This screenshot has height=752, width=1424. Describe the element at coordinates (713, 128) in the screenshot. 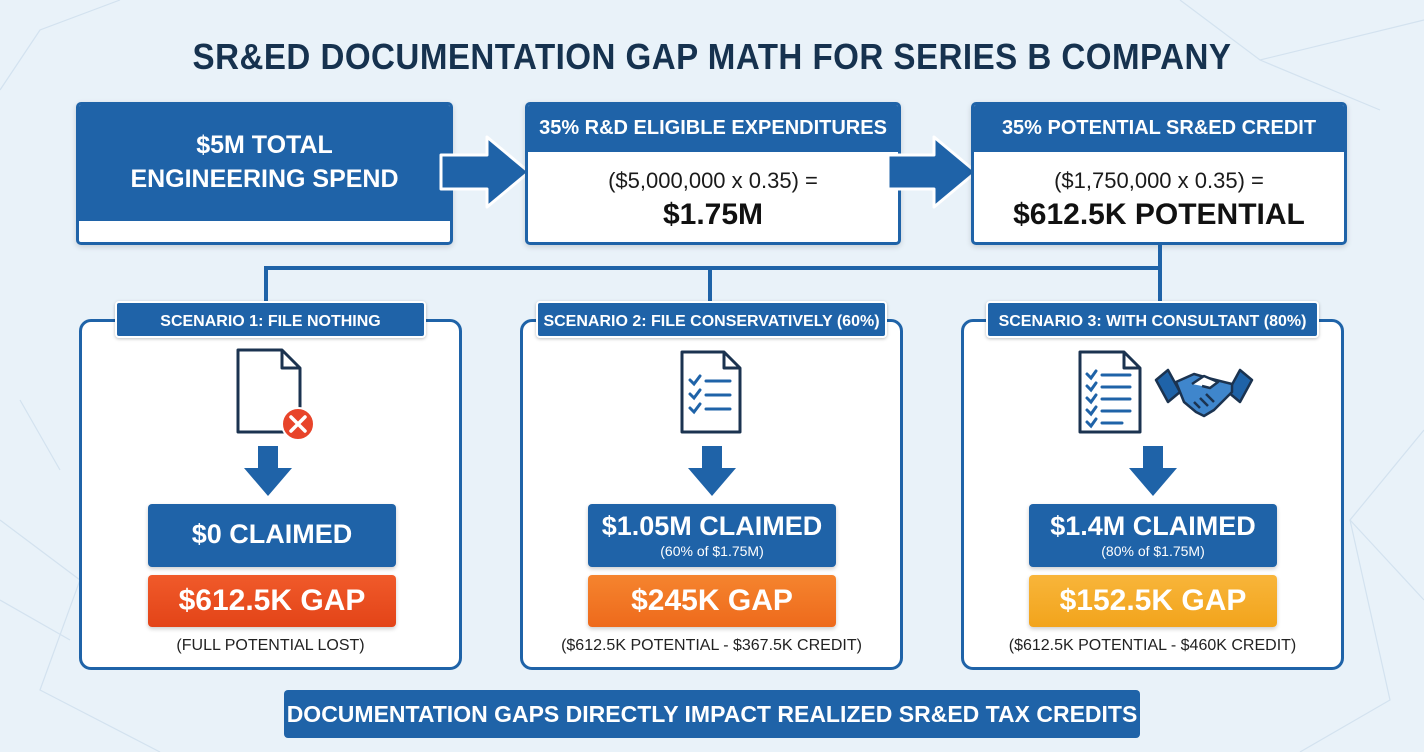

I see `eligible-expenditures-header: 35% R&D ELIGIBLE EXPENDITURES` at that location.